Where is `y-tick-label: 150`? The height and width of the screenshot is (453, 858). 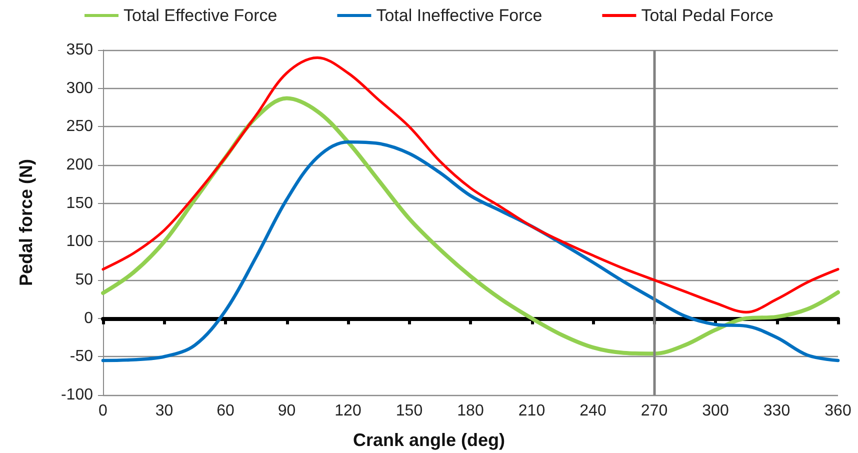
y-tick-label: 150 is located at coordinates (80, 203).